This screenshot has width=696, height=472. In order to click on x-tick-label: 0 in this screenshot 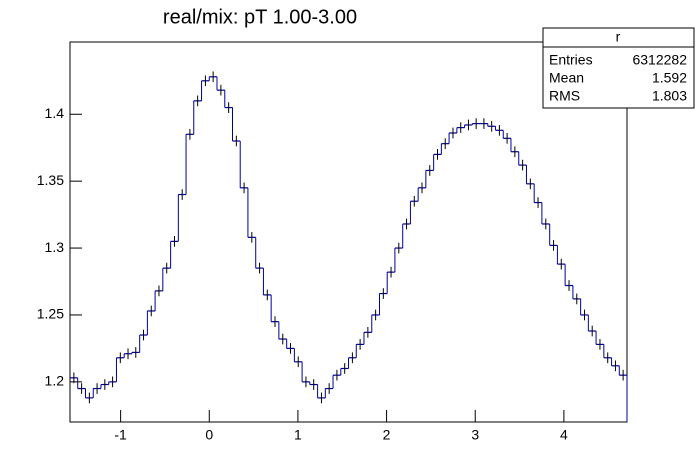, I will do `click(209, 435)`.